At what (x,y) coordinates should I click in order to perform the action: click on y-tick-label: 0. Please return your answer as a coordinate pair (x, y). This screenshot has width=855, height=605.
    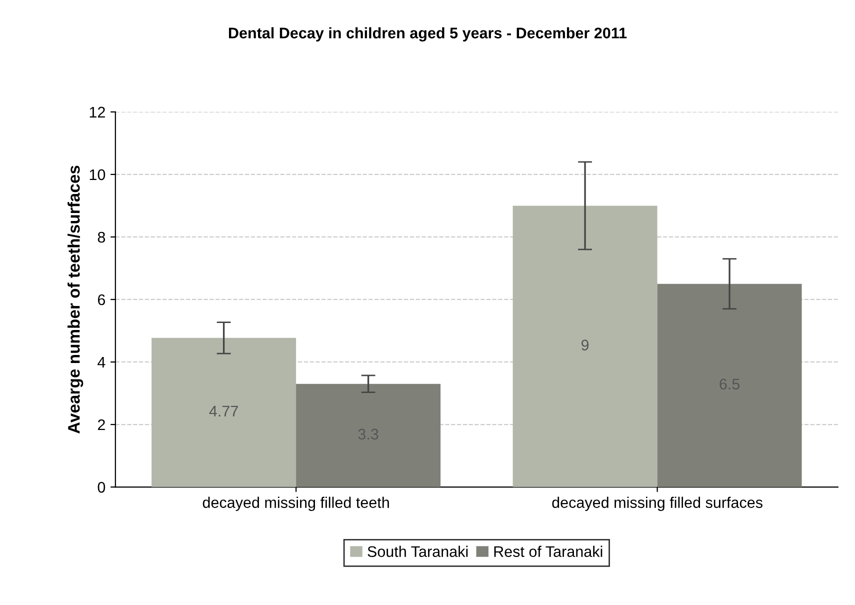
    Looking at the image, I should click on (102, 487).